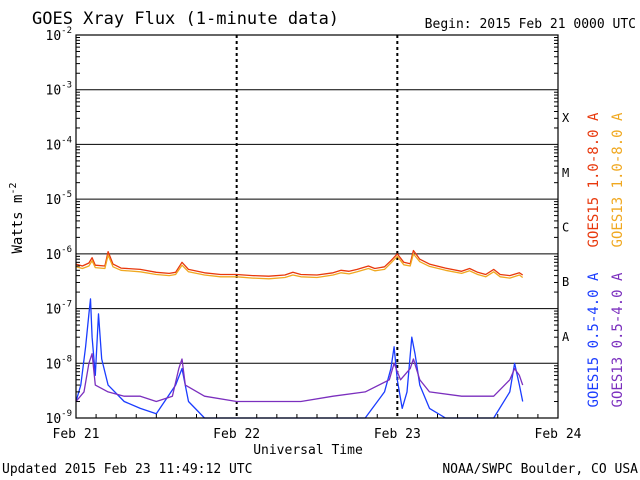 This screenshot has height=480, width=640. Describe the element at coordinates (566, 337) in the screenshot. I see `flare-class-label: A` at that location.